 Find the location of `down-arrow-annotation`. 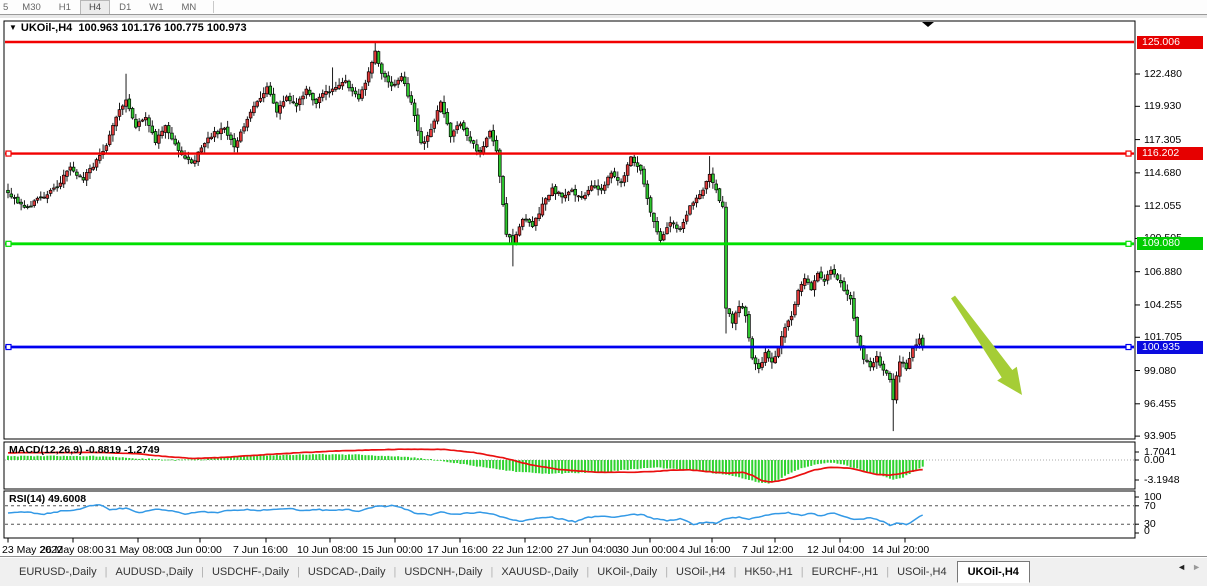

down-arrow-annotation is located at coordinates (986, 345).